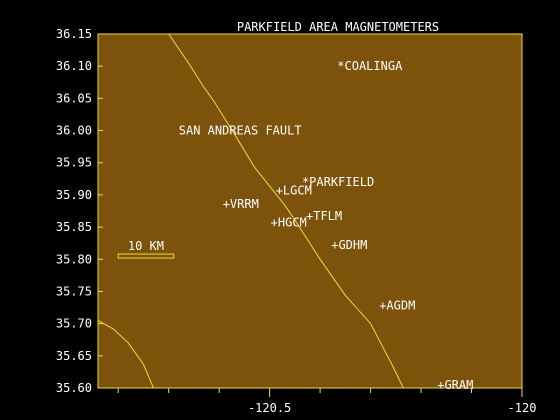 This screenshot has height=420, width=560. What do you see at coordinates (146, 246) in the screenshot?
I see `scale-bar-label: 10 KM` at bounding box center [146, 246].